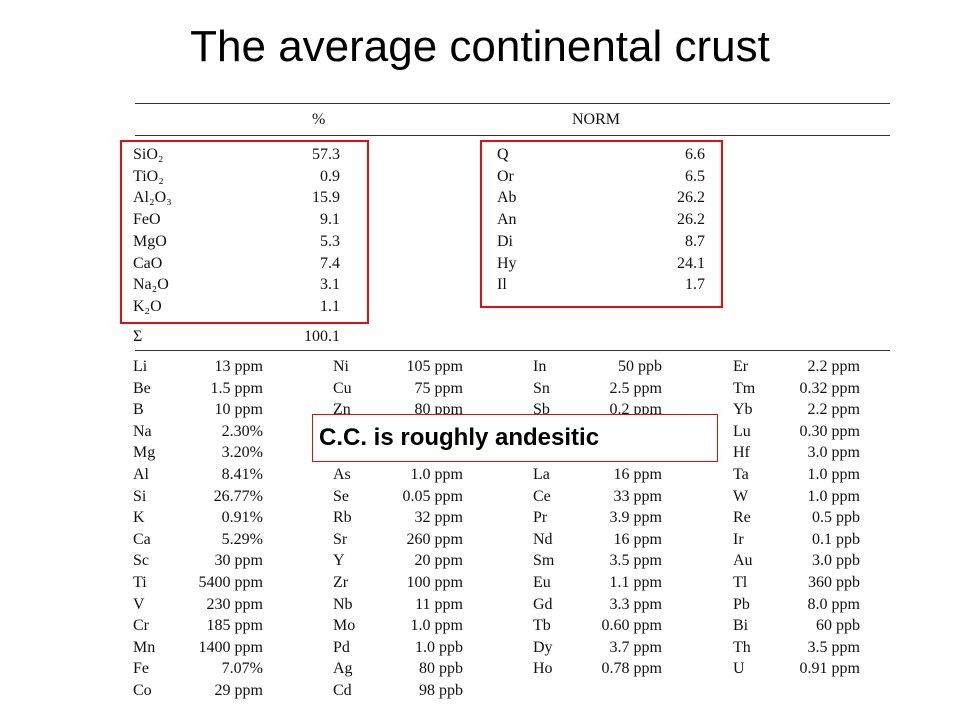 This screenshot has width=960, height=720. I want to click on element-abundance: 105 ppm, so click(434, 366).